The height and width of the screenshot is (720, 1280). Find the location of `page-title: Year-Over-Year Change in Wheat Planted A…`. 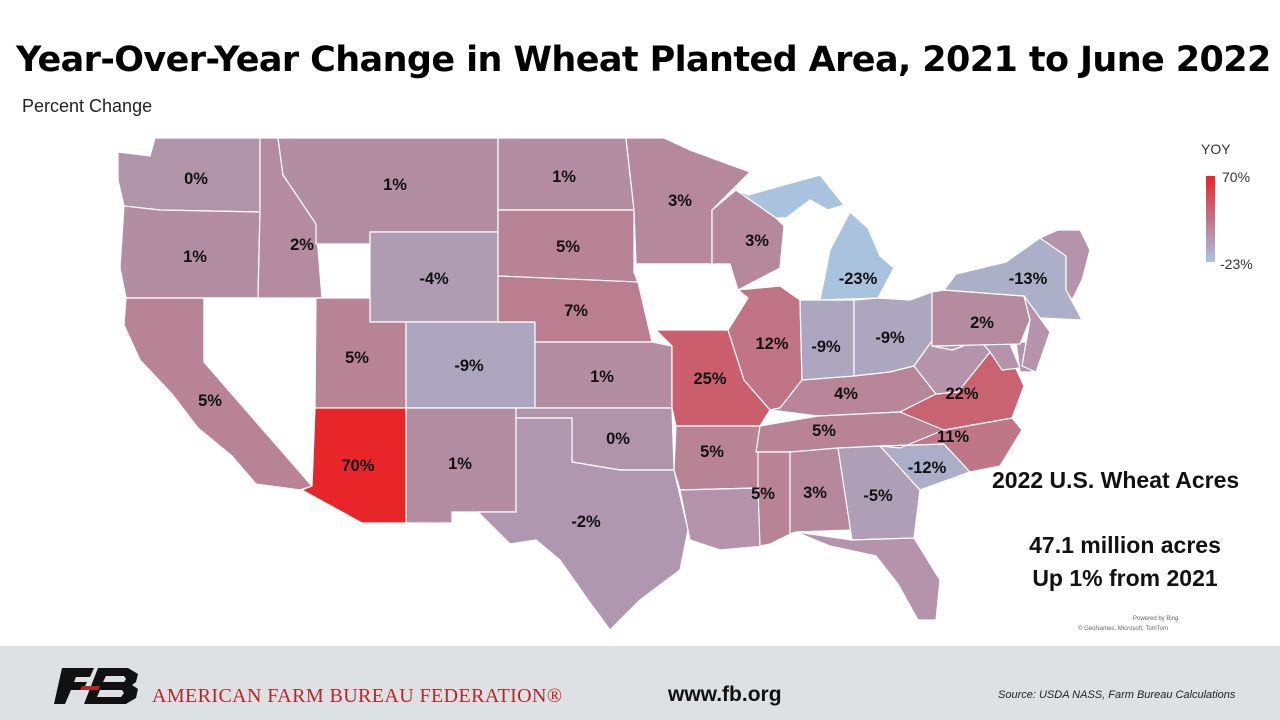

page-title: Year-Over-Year Change in Wheat Planted A… is located at coordinates (643, 60).